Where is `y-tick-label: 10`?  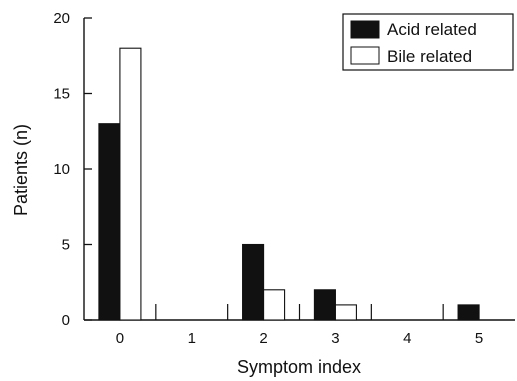
y-tick-label: 10 is located at coordinates (61, 169).